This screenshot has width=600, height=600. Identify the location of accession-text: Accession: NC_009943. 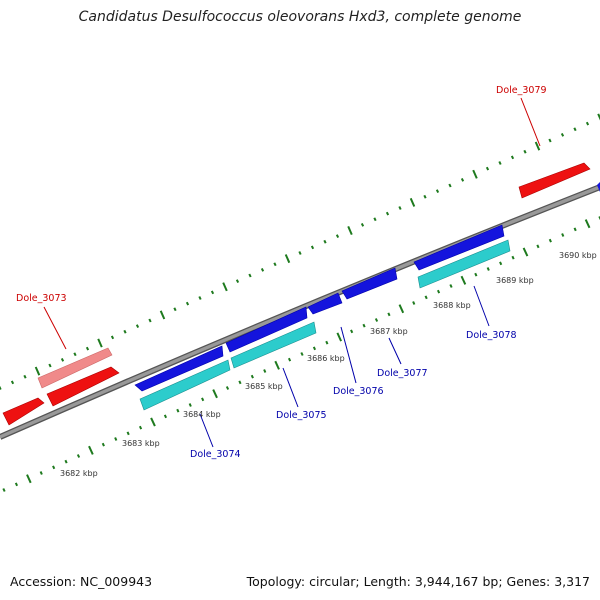
(81, 581).